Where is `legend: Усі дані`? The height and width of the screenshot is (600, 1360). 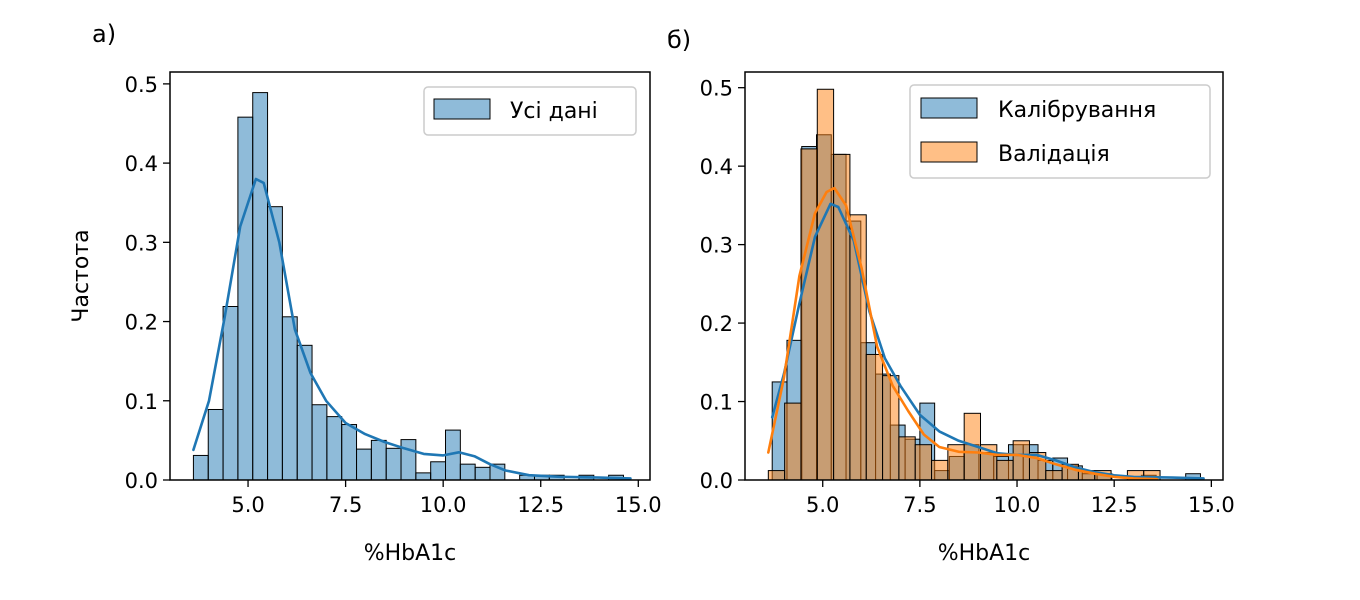 legend: Усі дані is located at coordinates (530, 111).